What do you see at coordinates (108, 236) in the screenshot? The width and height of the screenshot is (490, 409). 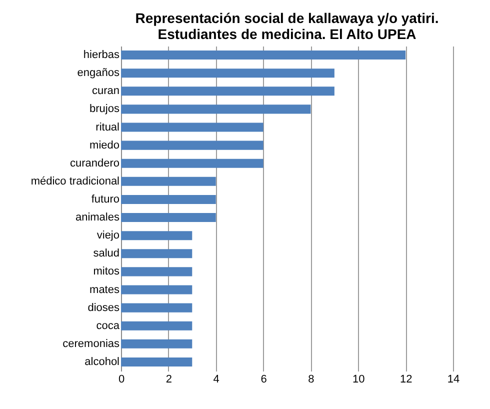 I see `y-tick-label: viejo` at bounding box center [108, 236].